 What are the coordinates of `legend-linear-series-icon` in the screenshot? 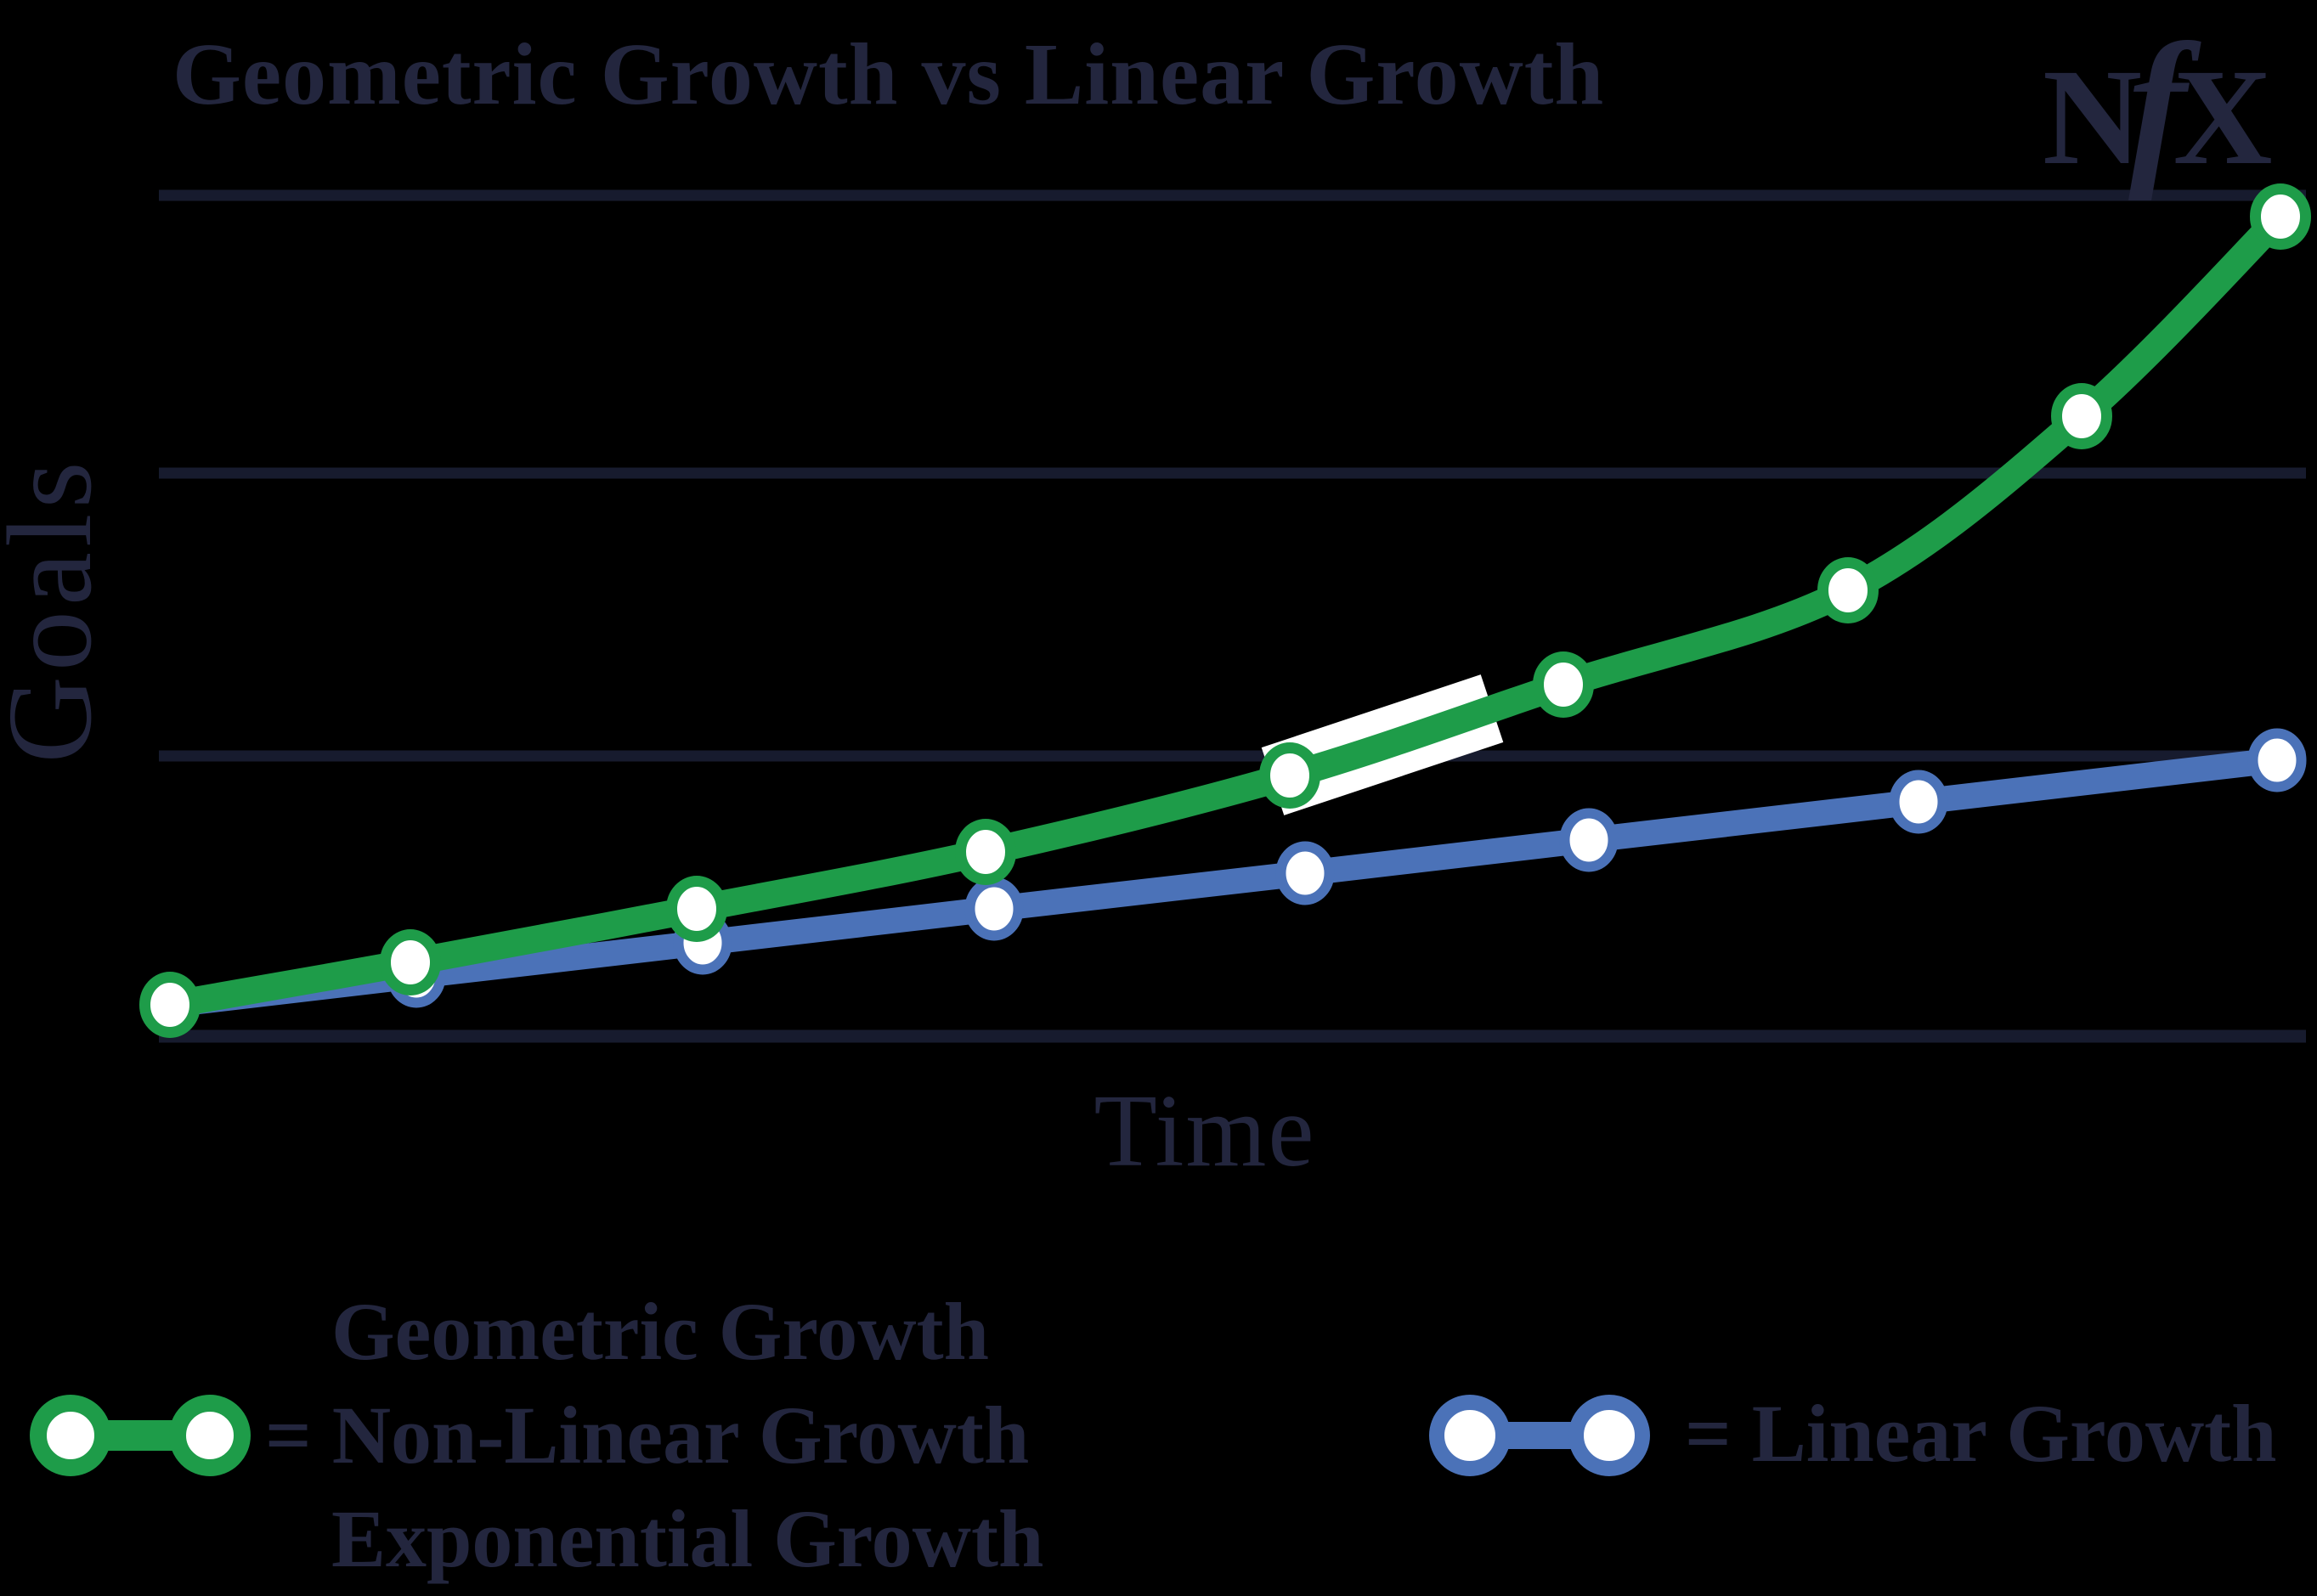 It's located at (1539, 1435).